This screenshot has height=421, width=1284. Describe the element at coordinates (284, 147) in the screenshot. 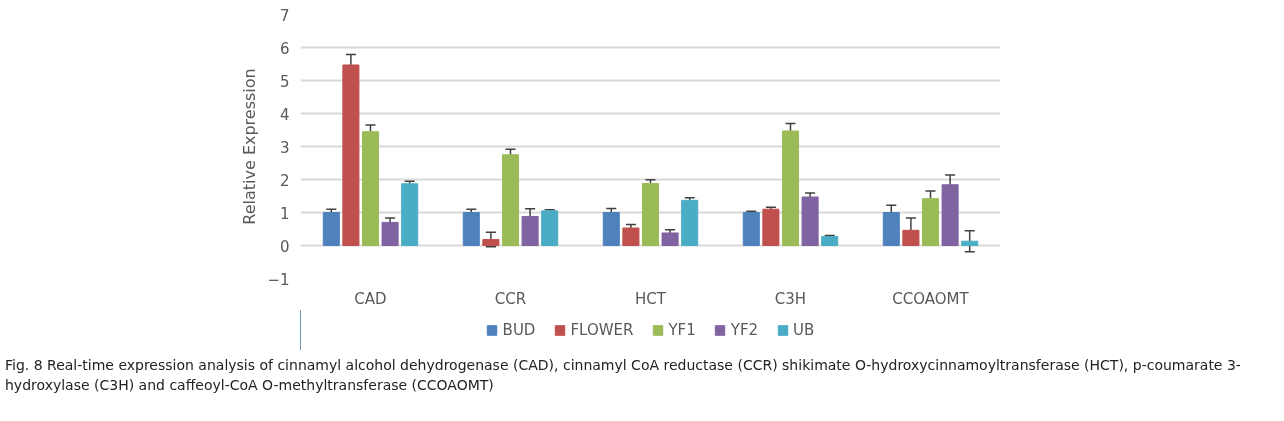

I see `y-tick-label: 3` at that location.